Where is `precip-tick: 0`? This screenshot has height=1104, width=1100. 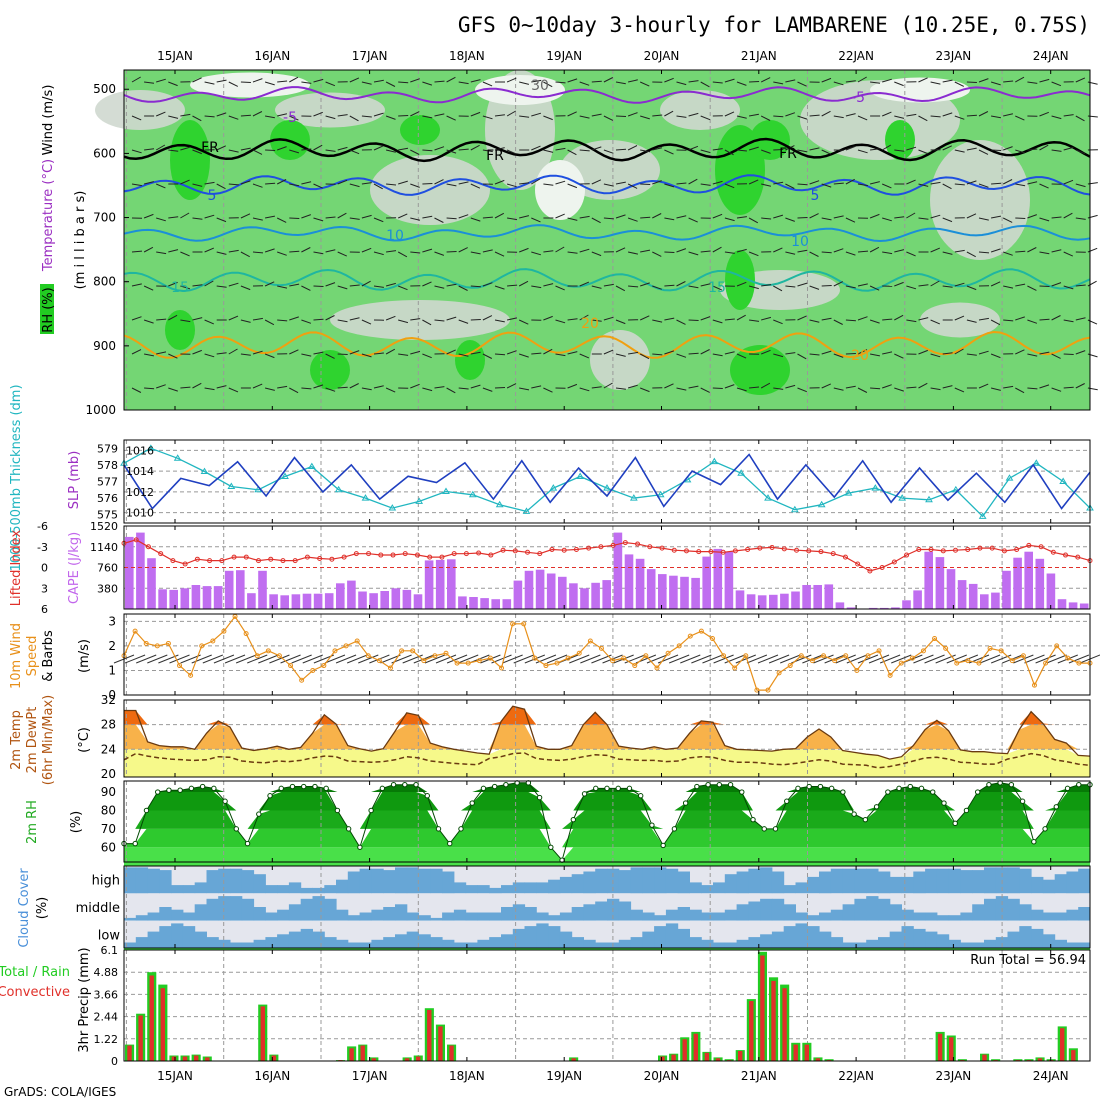 precip-tick: 0 is located at coordinates (114, 1061).